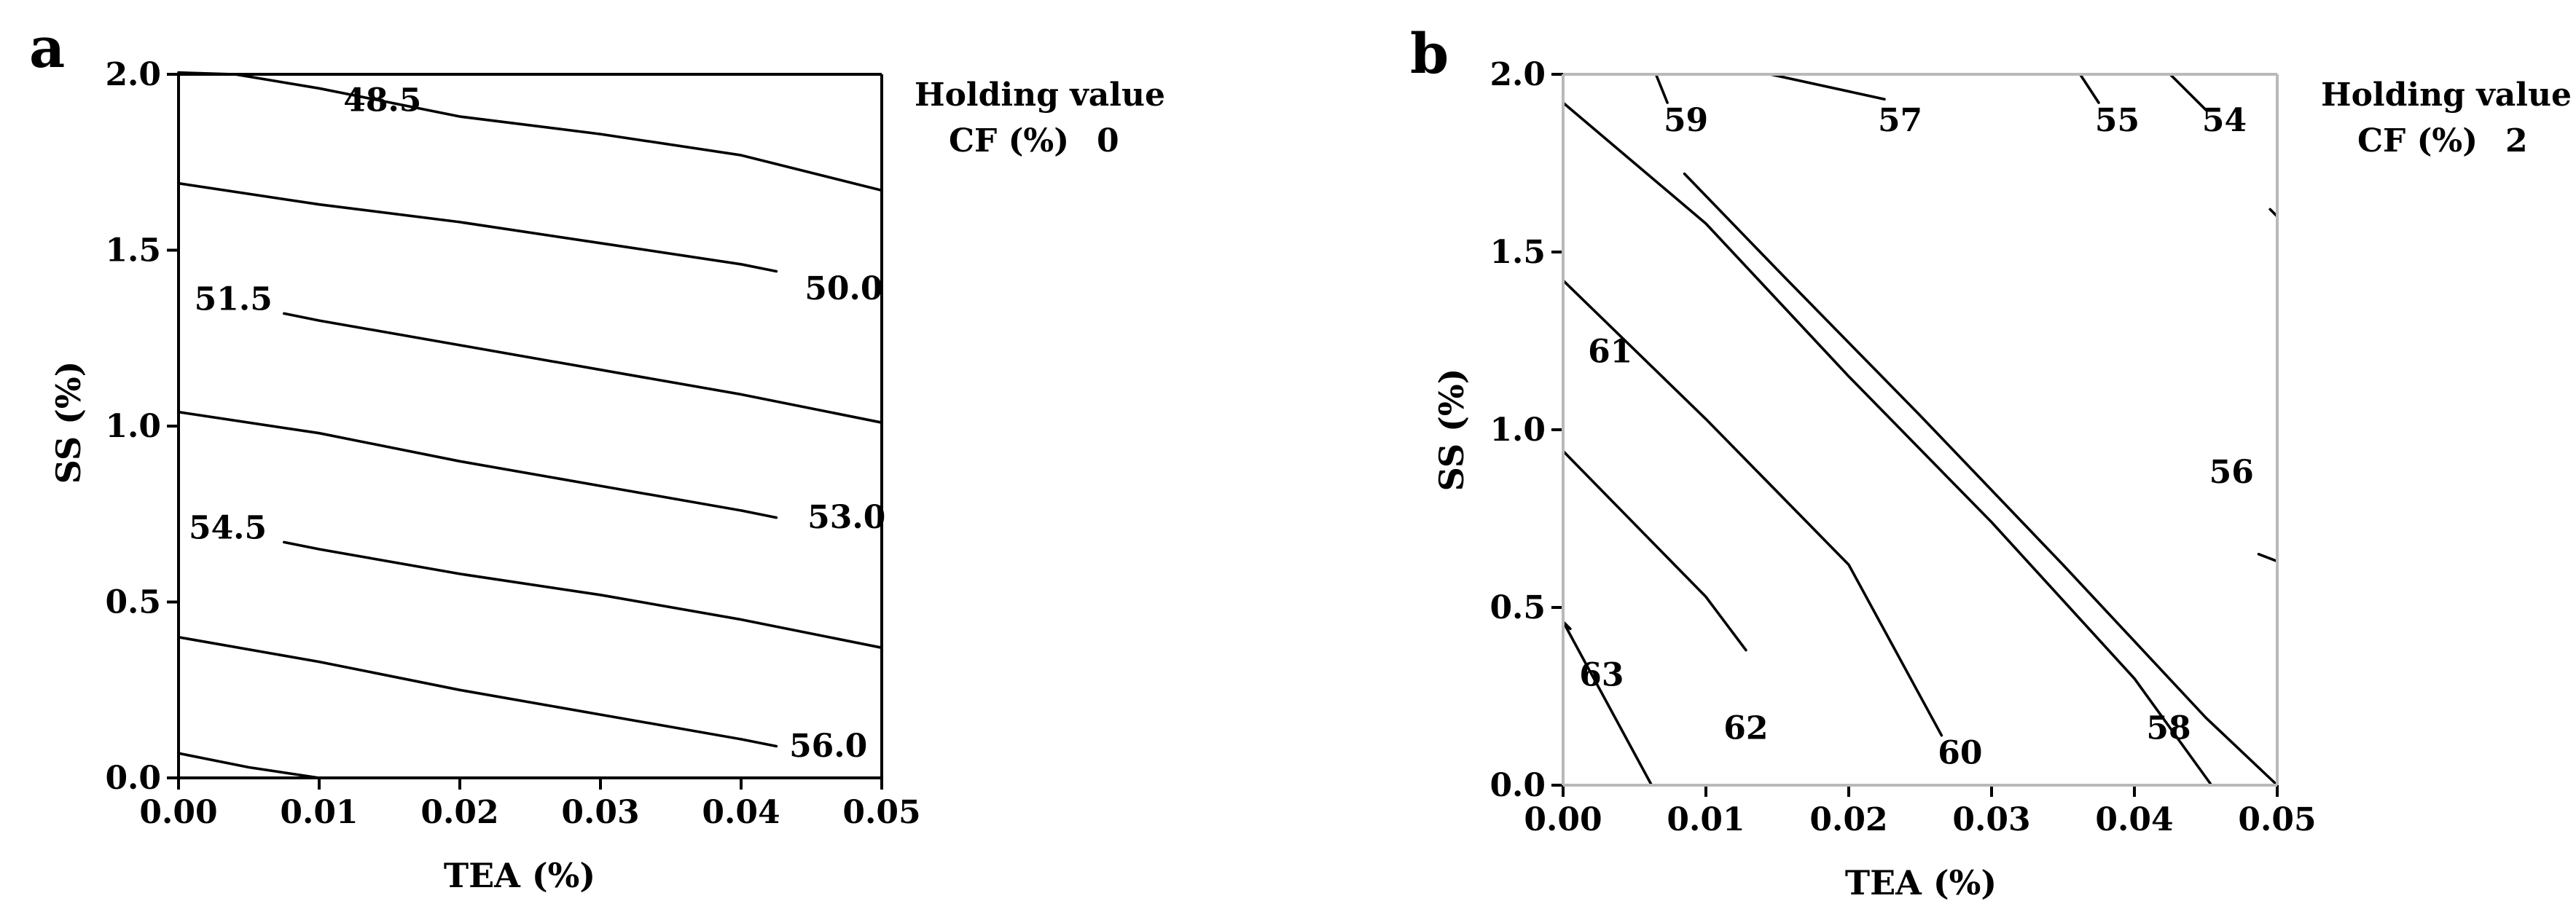 Image resolution: width=2576 pixels, height=909 pixels. I want to click on y-axis-title-b: SS (%), so click(1451, 430).